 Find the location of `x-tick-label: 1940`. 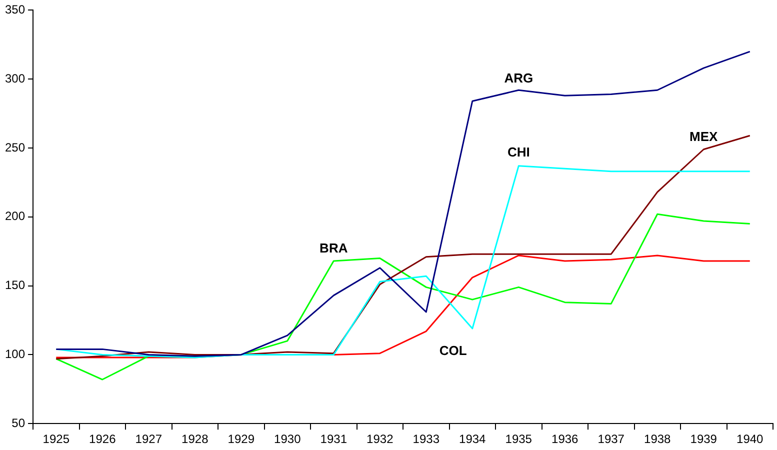

x-tick-label: 1940 is located at coordinates (750, 439).